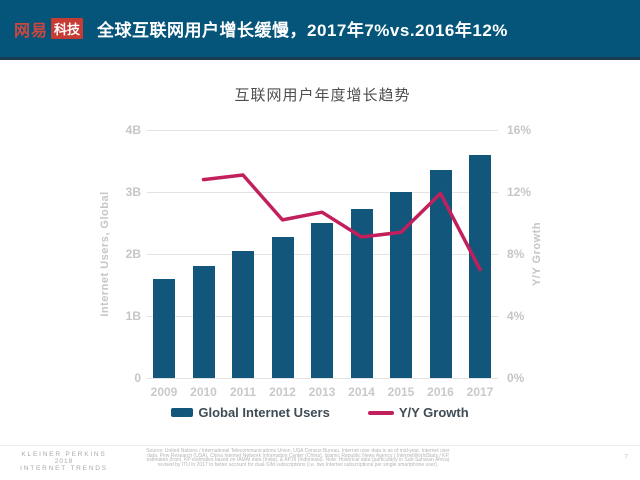 The image size is (640, 480). What do you see at coordinates (64, 468) in the screenshot?
I see `brand-line-3: INTERNET TRENDS` at bounding box center [64, 468].